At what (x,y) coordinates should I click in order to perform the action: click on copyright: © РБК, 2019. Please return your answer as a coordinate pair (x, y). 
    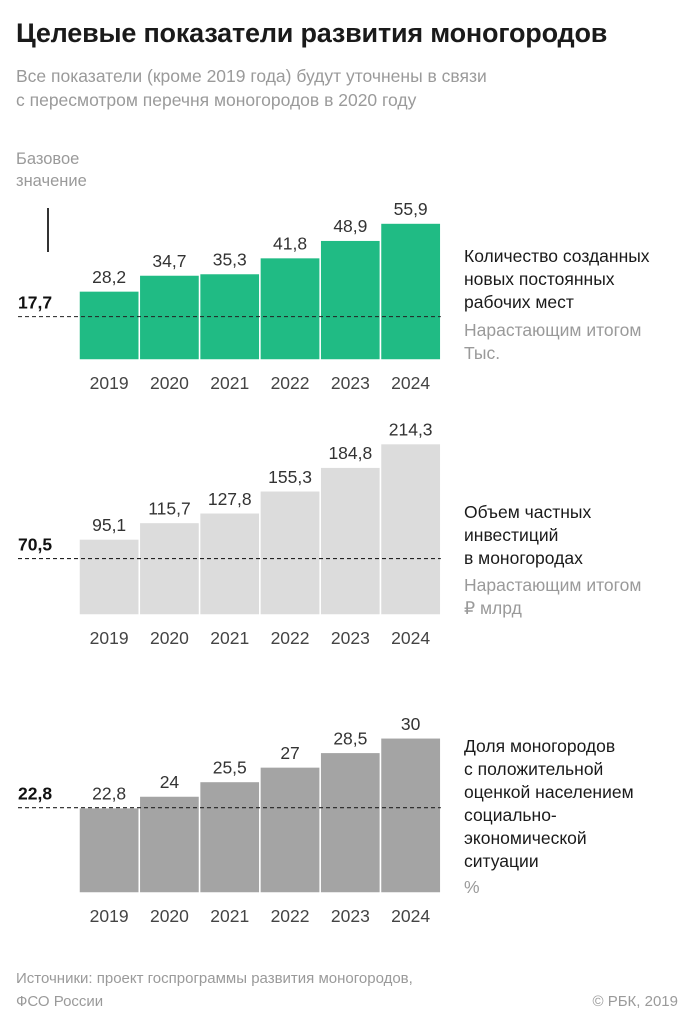
    Looking at the image, I should click on (635, 1001).